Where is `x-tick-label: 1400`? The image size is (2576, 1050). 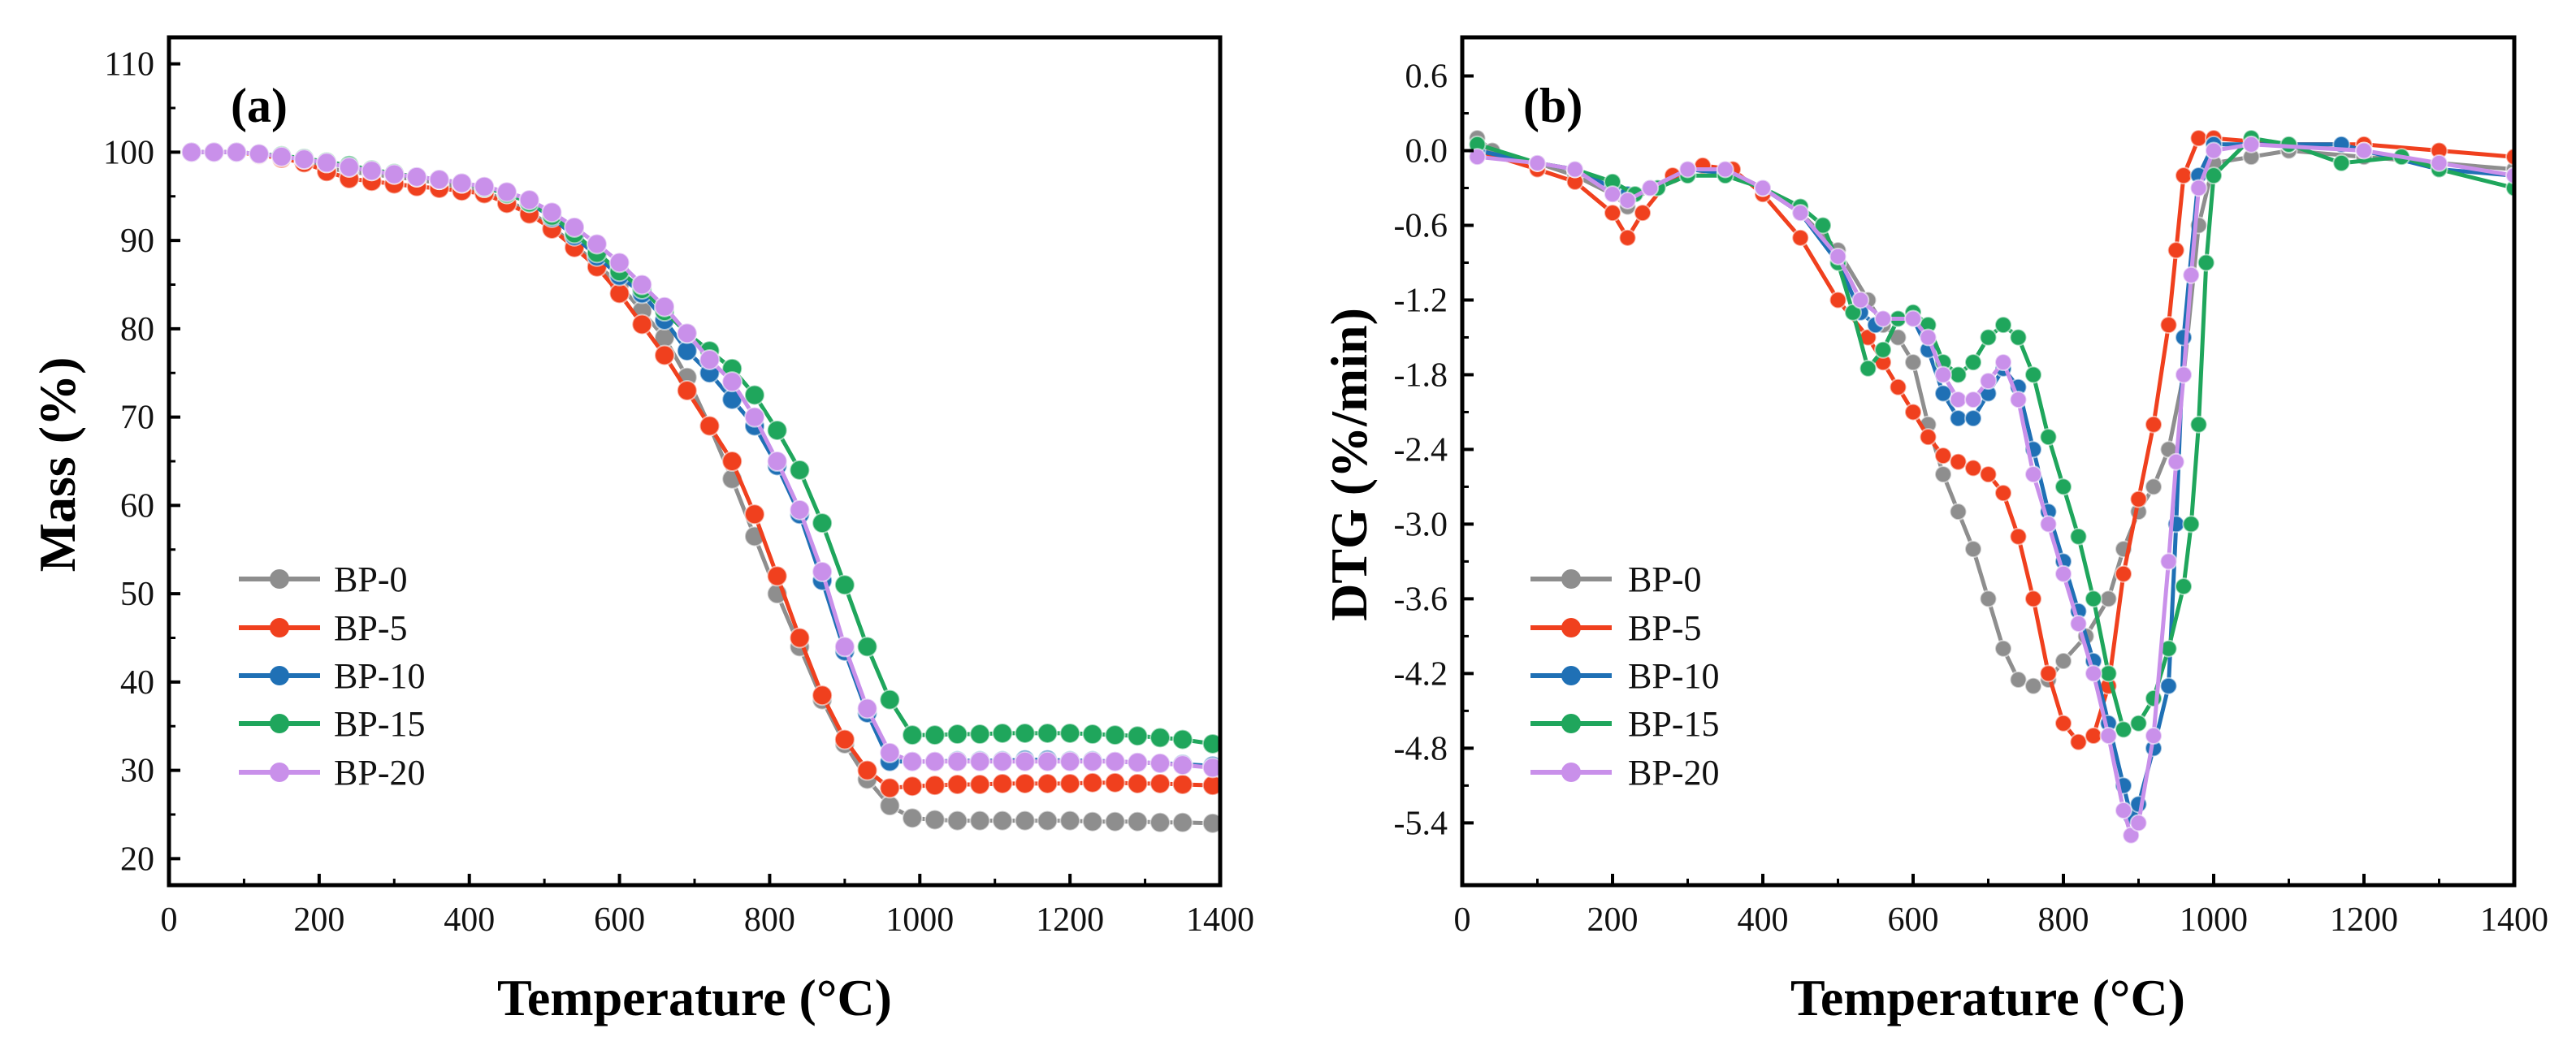 x-tick-label: 1400 is located at coordinates (2514, 920).